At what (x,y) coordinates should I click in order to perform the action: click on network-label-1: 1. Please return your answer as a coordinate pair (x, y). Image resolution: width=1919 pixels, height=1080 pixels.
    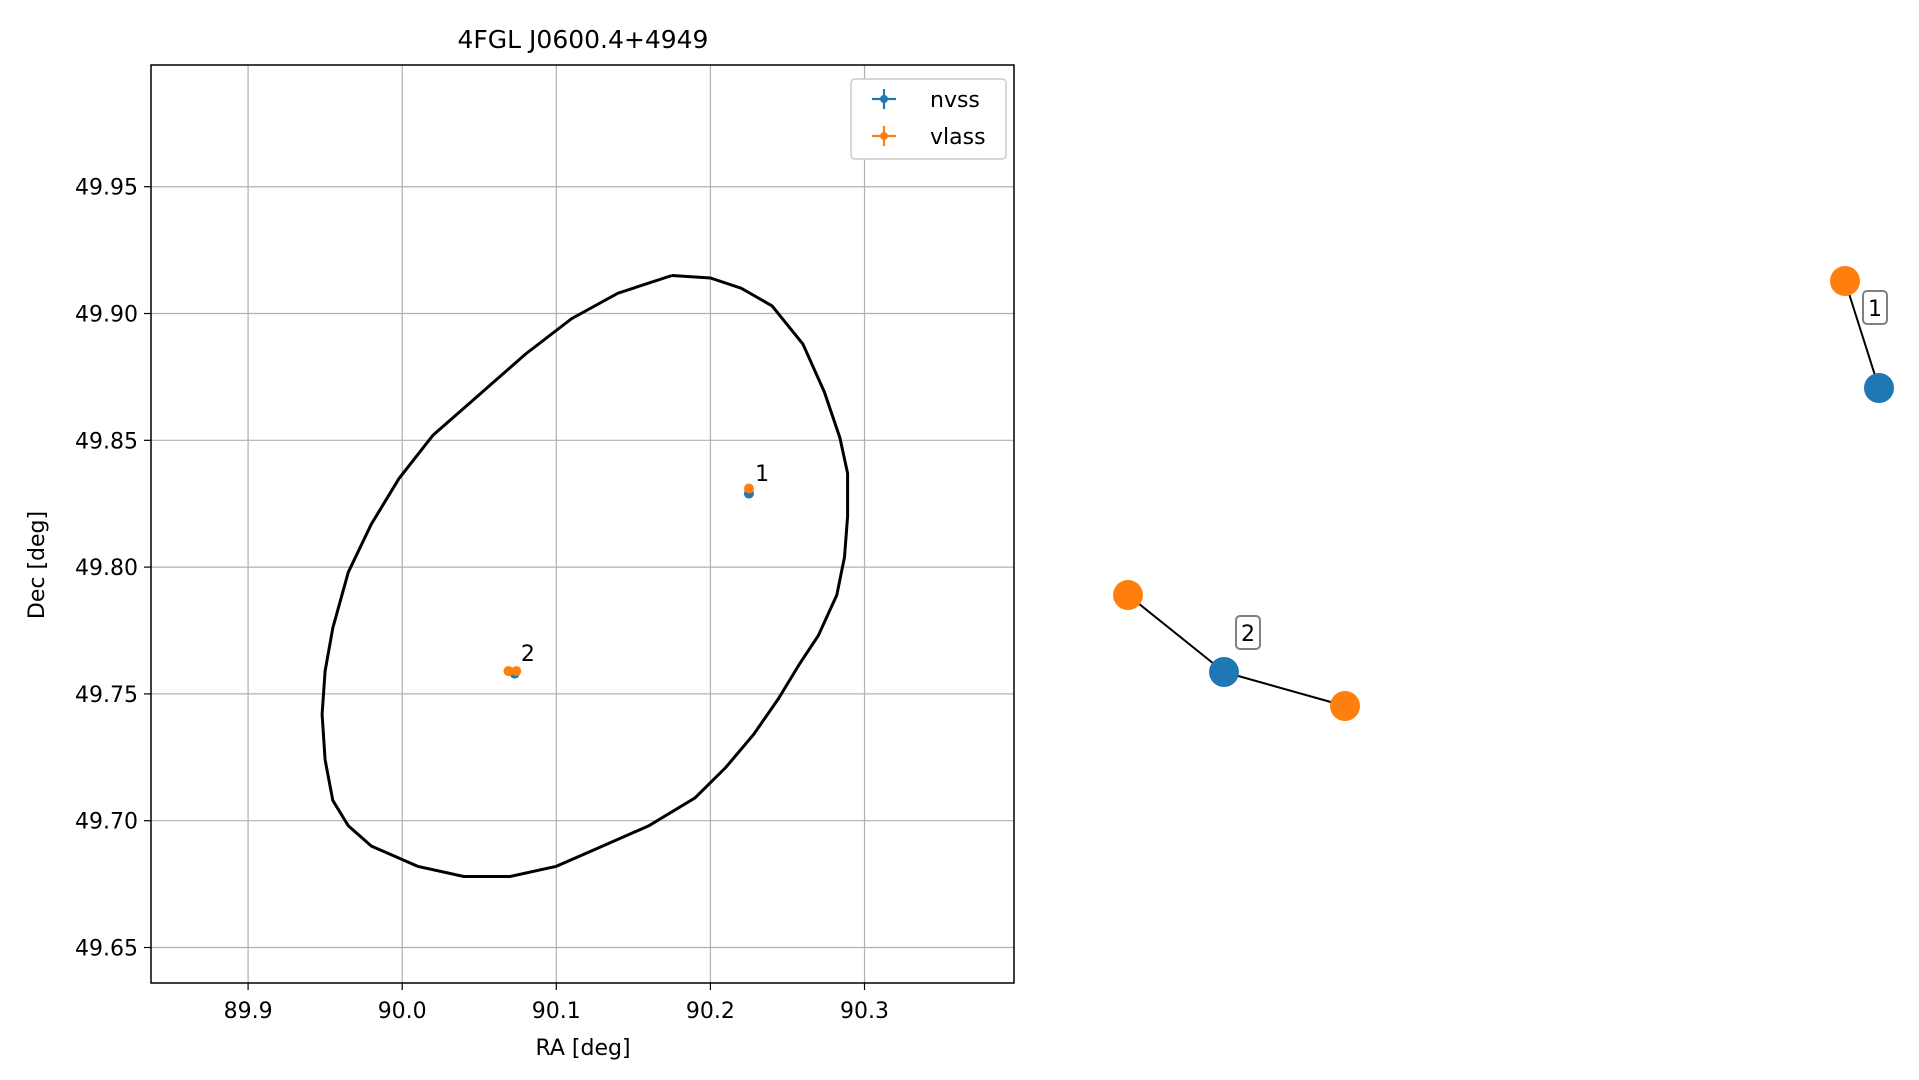
    Looking at the image, I should click on (1875, 307).